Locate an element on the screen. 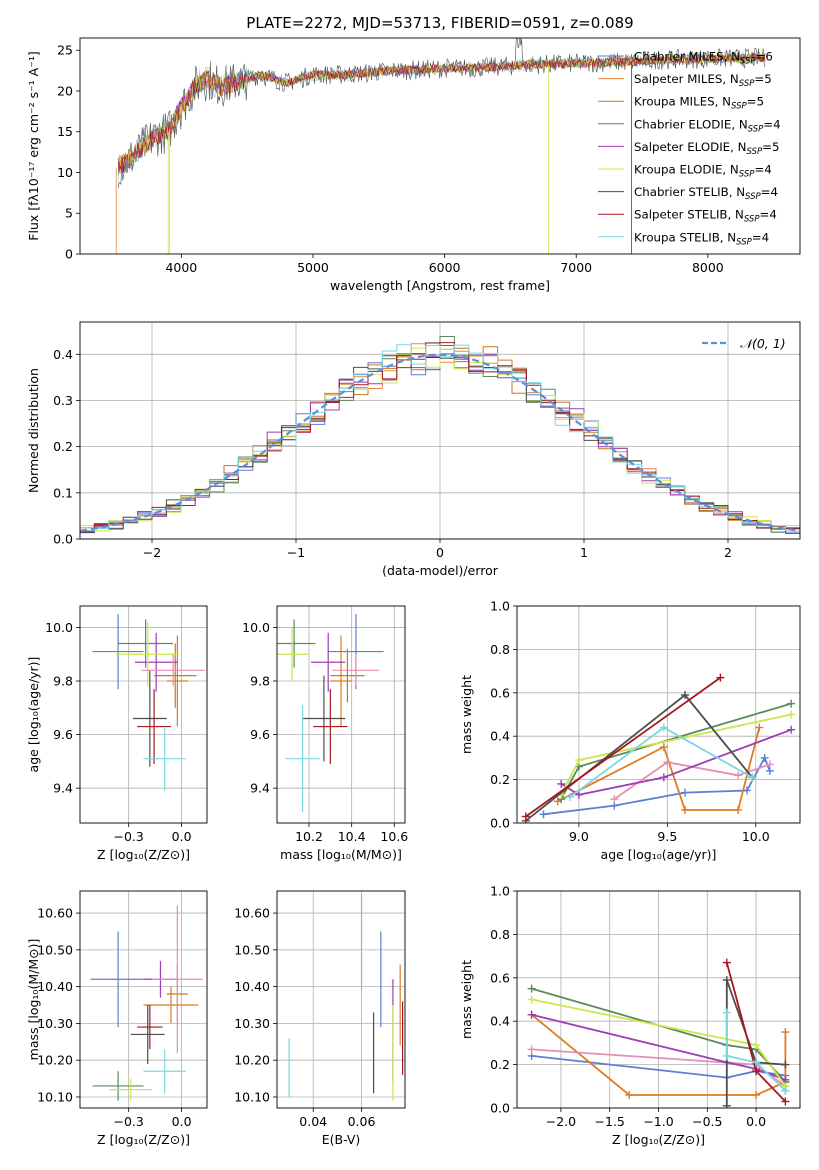 The width and height of the screenshot is (819, 1170). tick-label-x: 4000 is located at coordinates (181, 267).